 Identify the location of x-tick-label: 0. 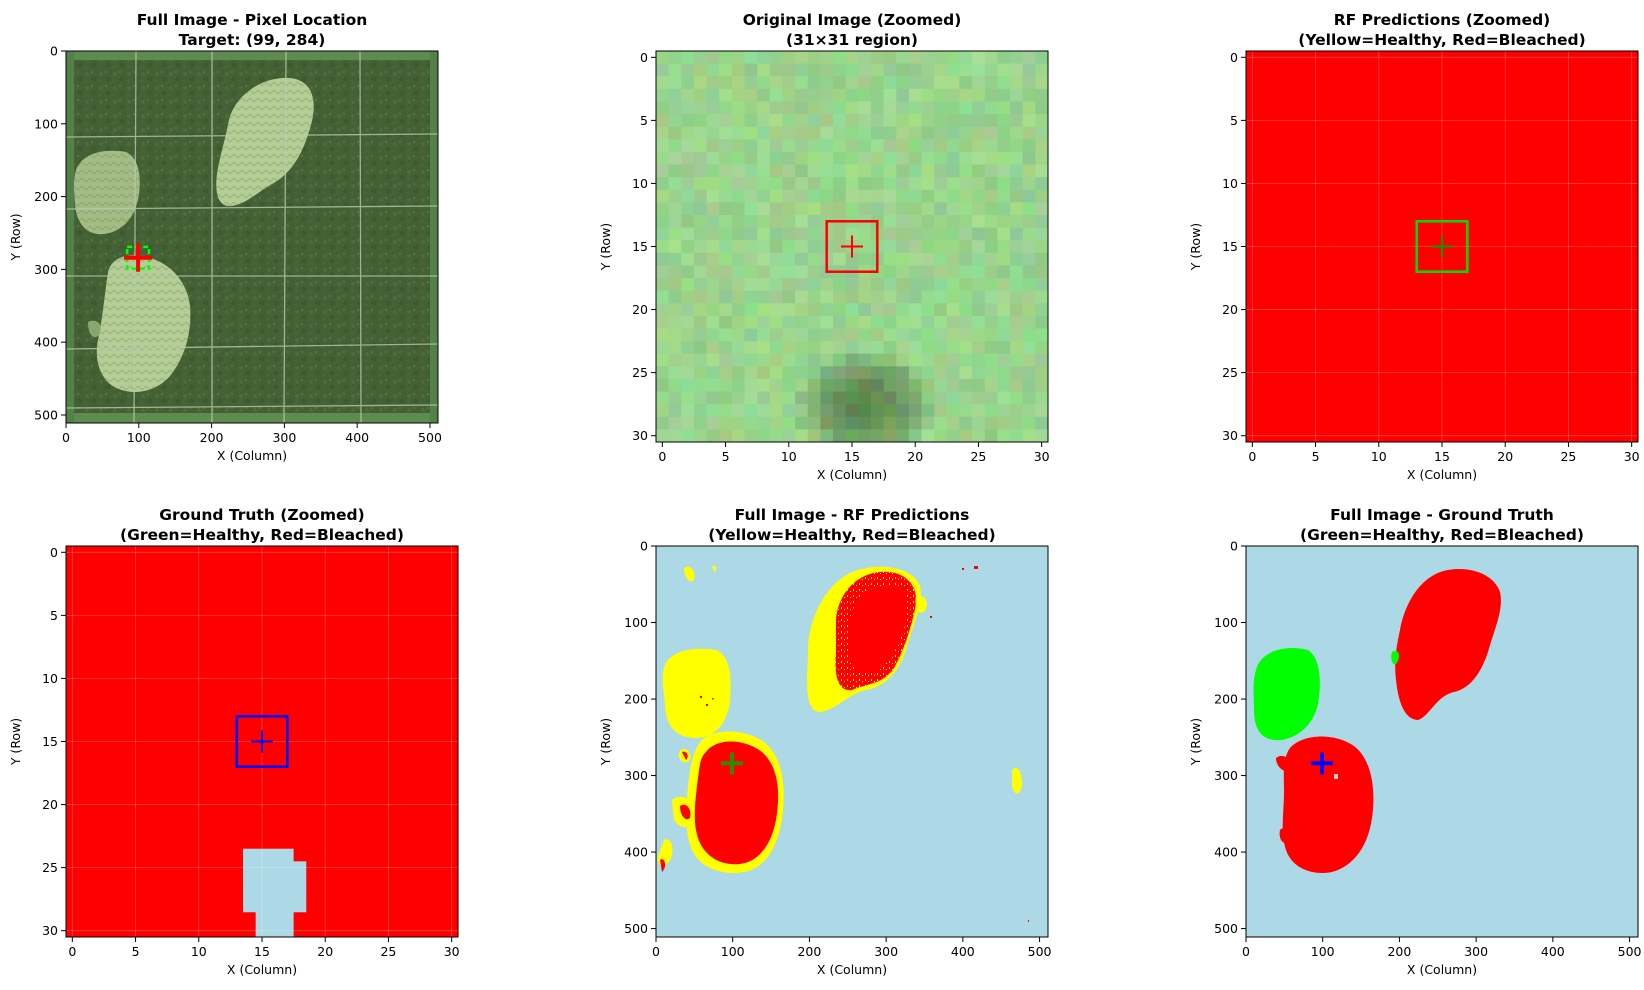
(1246, 951).